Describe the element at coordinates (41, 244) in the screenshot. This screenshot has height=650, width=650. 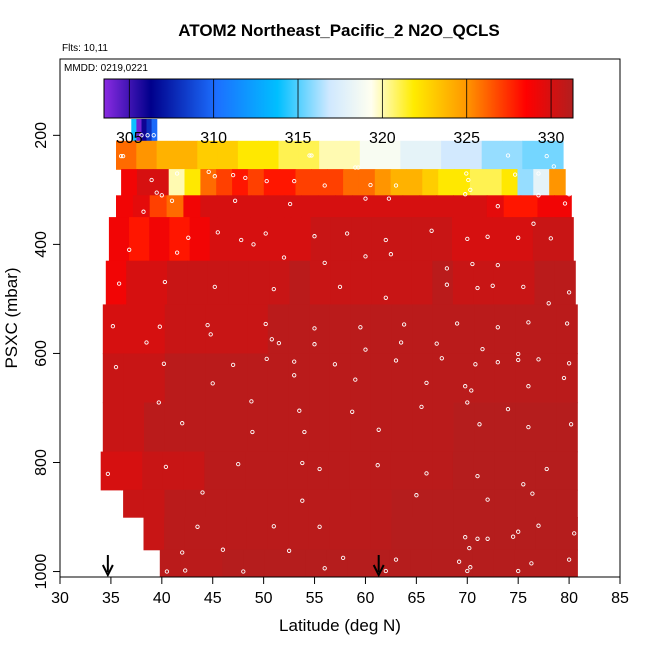
I see `y-tick-label: 400` at that location.